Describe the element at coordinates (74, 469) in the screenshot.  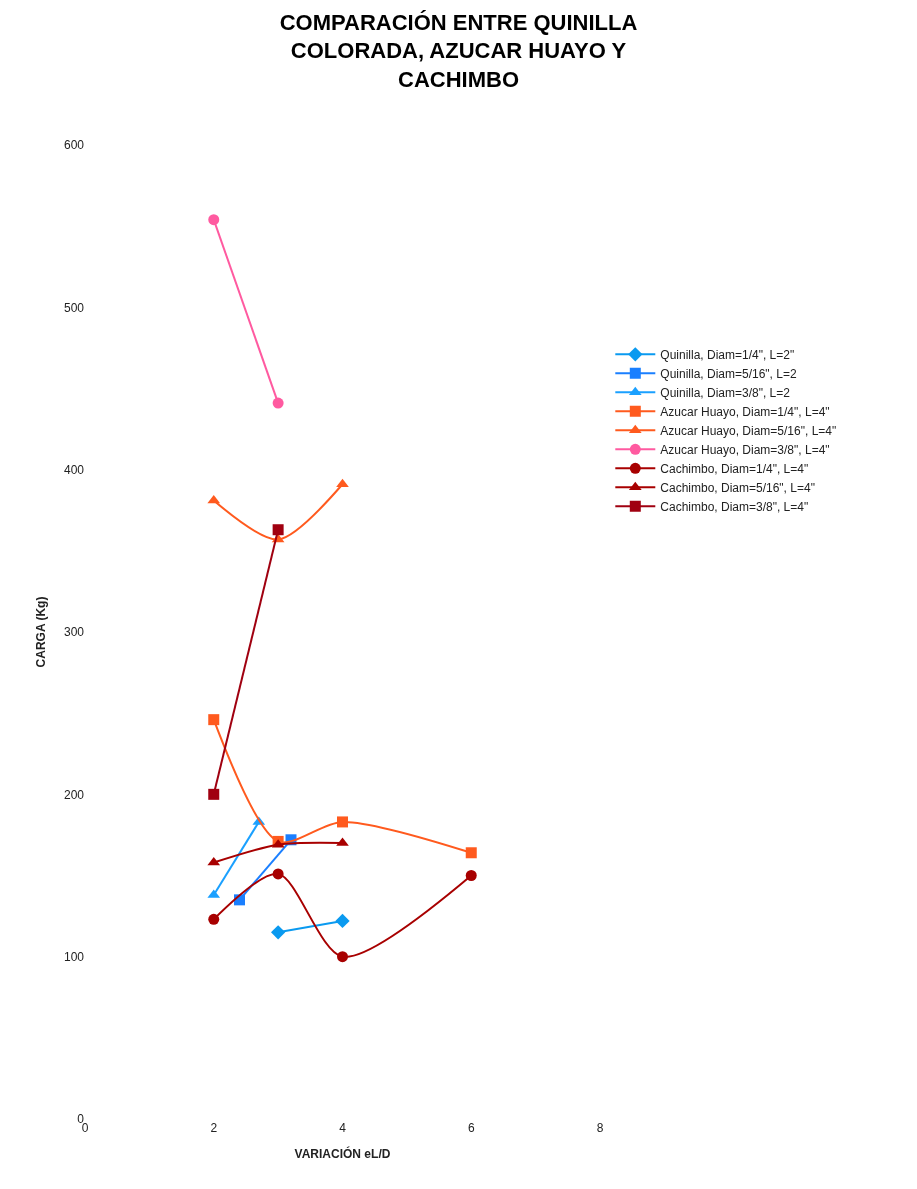
I see `y-tick-label: 400` at that location.